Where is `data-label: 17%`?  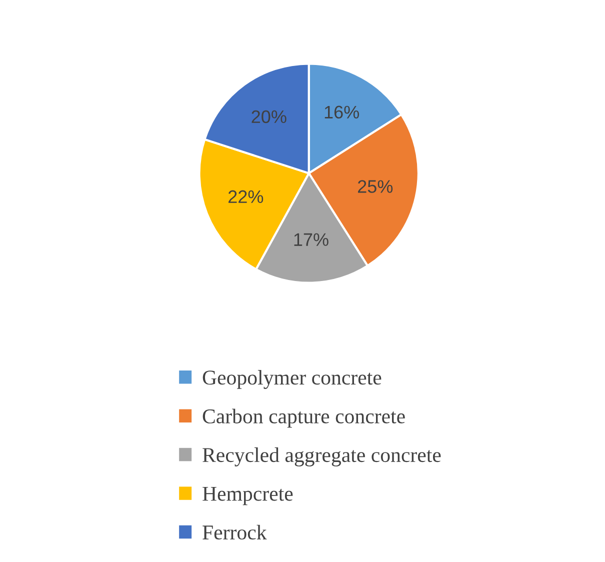
data-label: 17% is located at coordinates (311, 239).